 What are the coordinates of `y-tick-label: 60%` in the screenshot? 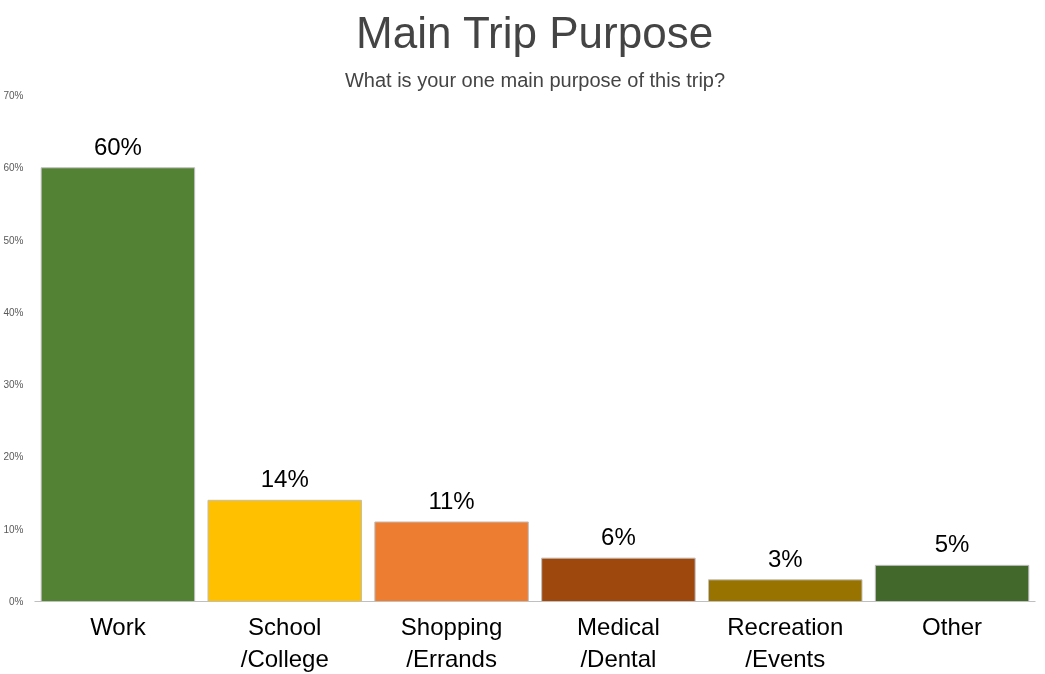 It's located at (13, 168).